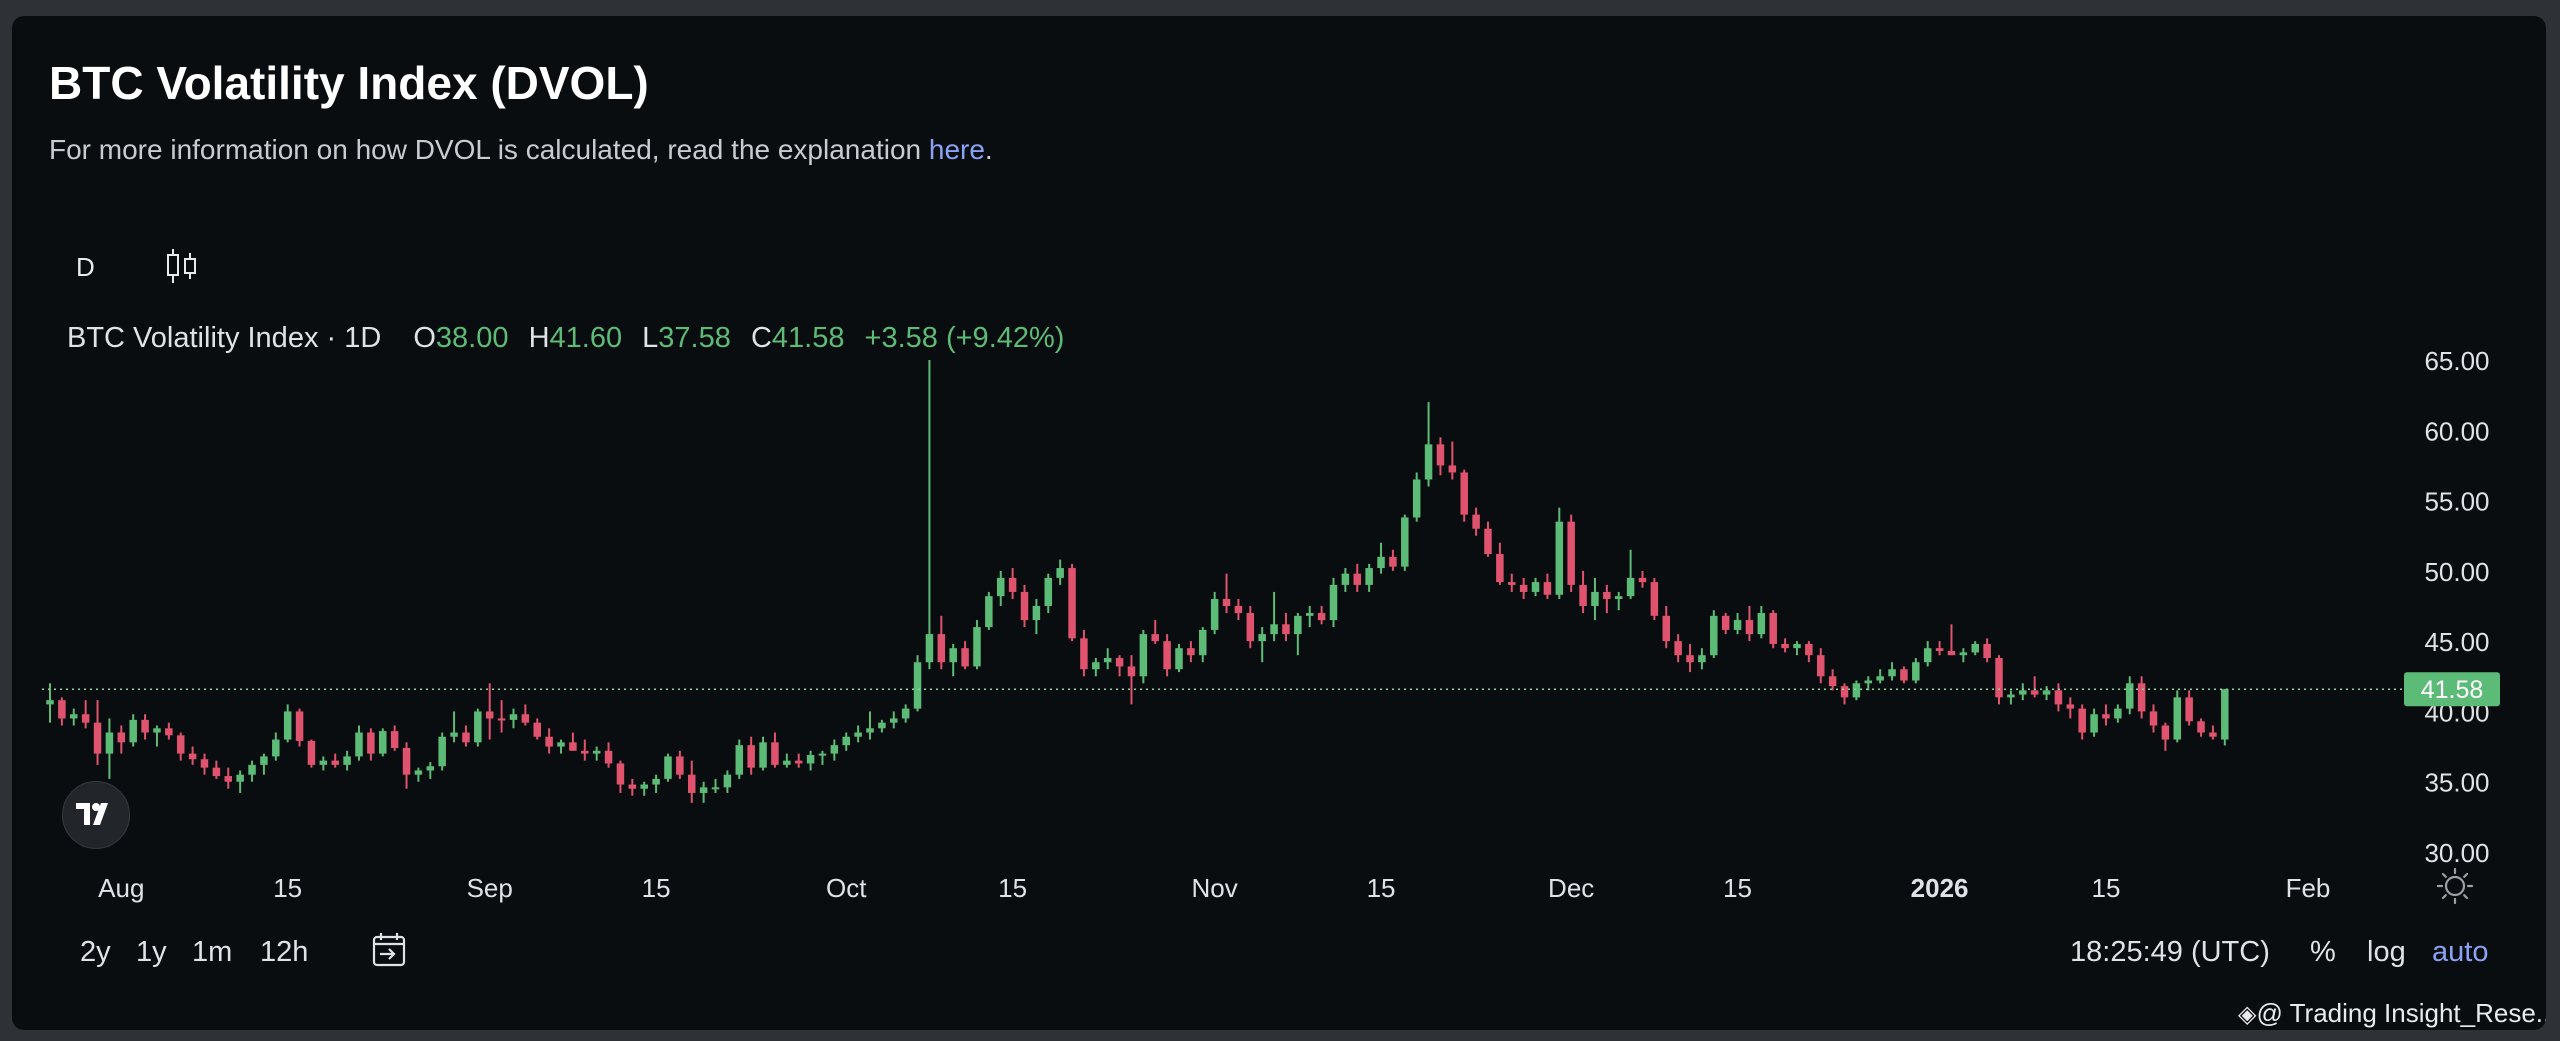 Image resolution: width=2560 pixels, height=1041 pixels. Describe the element at coordinates (472, 338) in the screenshot. I see `legend-open-value: 38.00` at that location.